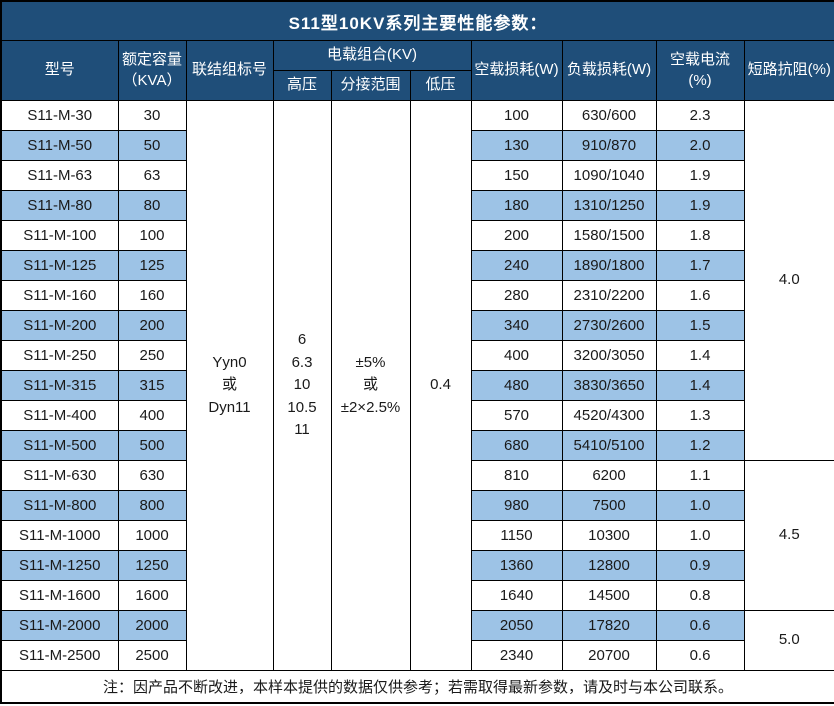 The width and height of the screenshot is (834, 706). Describe the element at coordinates (59, 565) in the screenshot. I see `model-cell: S11-M-1250` at that location.